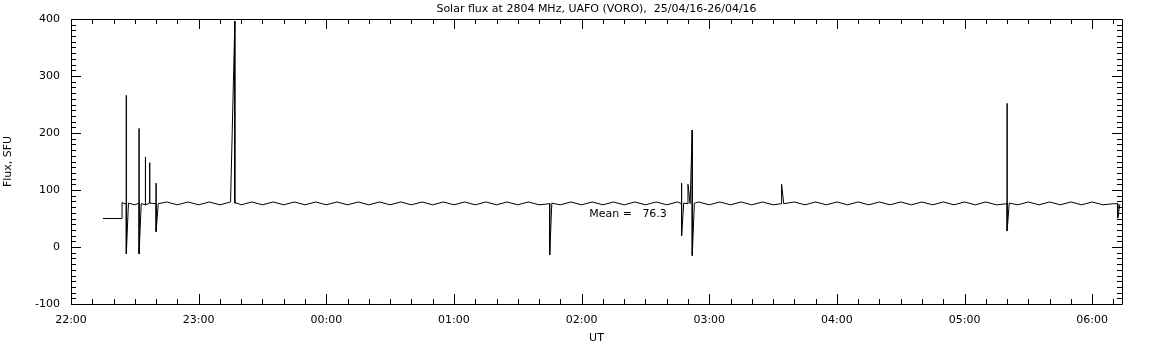 The height and width of the screenshot is (345, 1152). What do you see at coordinates (628, 214) in the screenshot?
I see `annotation: Mean = 76.3` at bounding box center [628, 214].